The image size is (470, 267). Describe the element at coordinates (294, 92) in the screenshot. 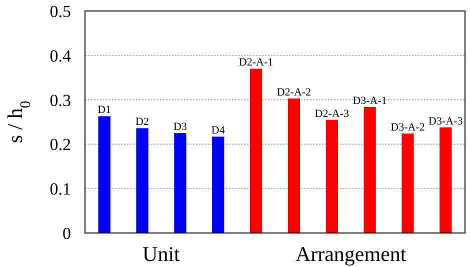

I see `x-tick-label: D2-A-2` at that location.